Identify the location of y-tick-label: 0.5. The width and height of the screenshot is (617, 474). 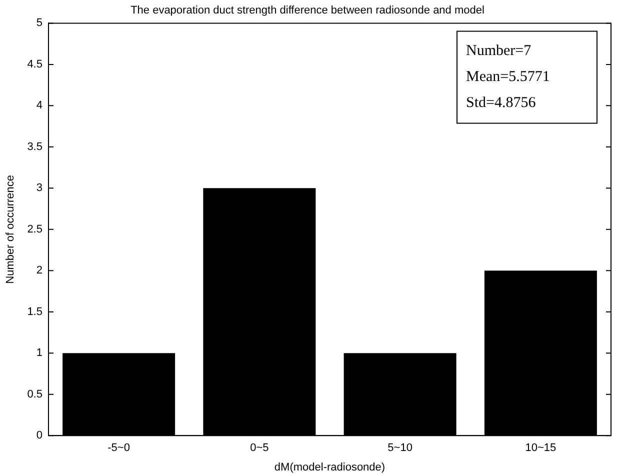
(34, 394).